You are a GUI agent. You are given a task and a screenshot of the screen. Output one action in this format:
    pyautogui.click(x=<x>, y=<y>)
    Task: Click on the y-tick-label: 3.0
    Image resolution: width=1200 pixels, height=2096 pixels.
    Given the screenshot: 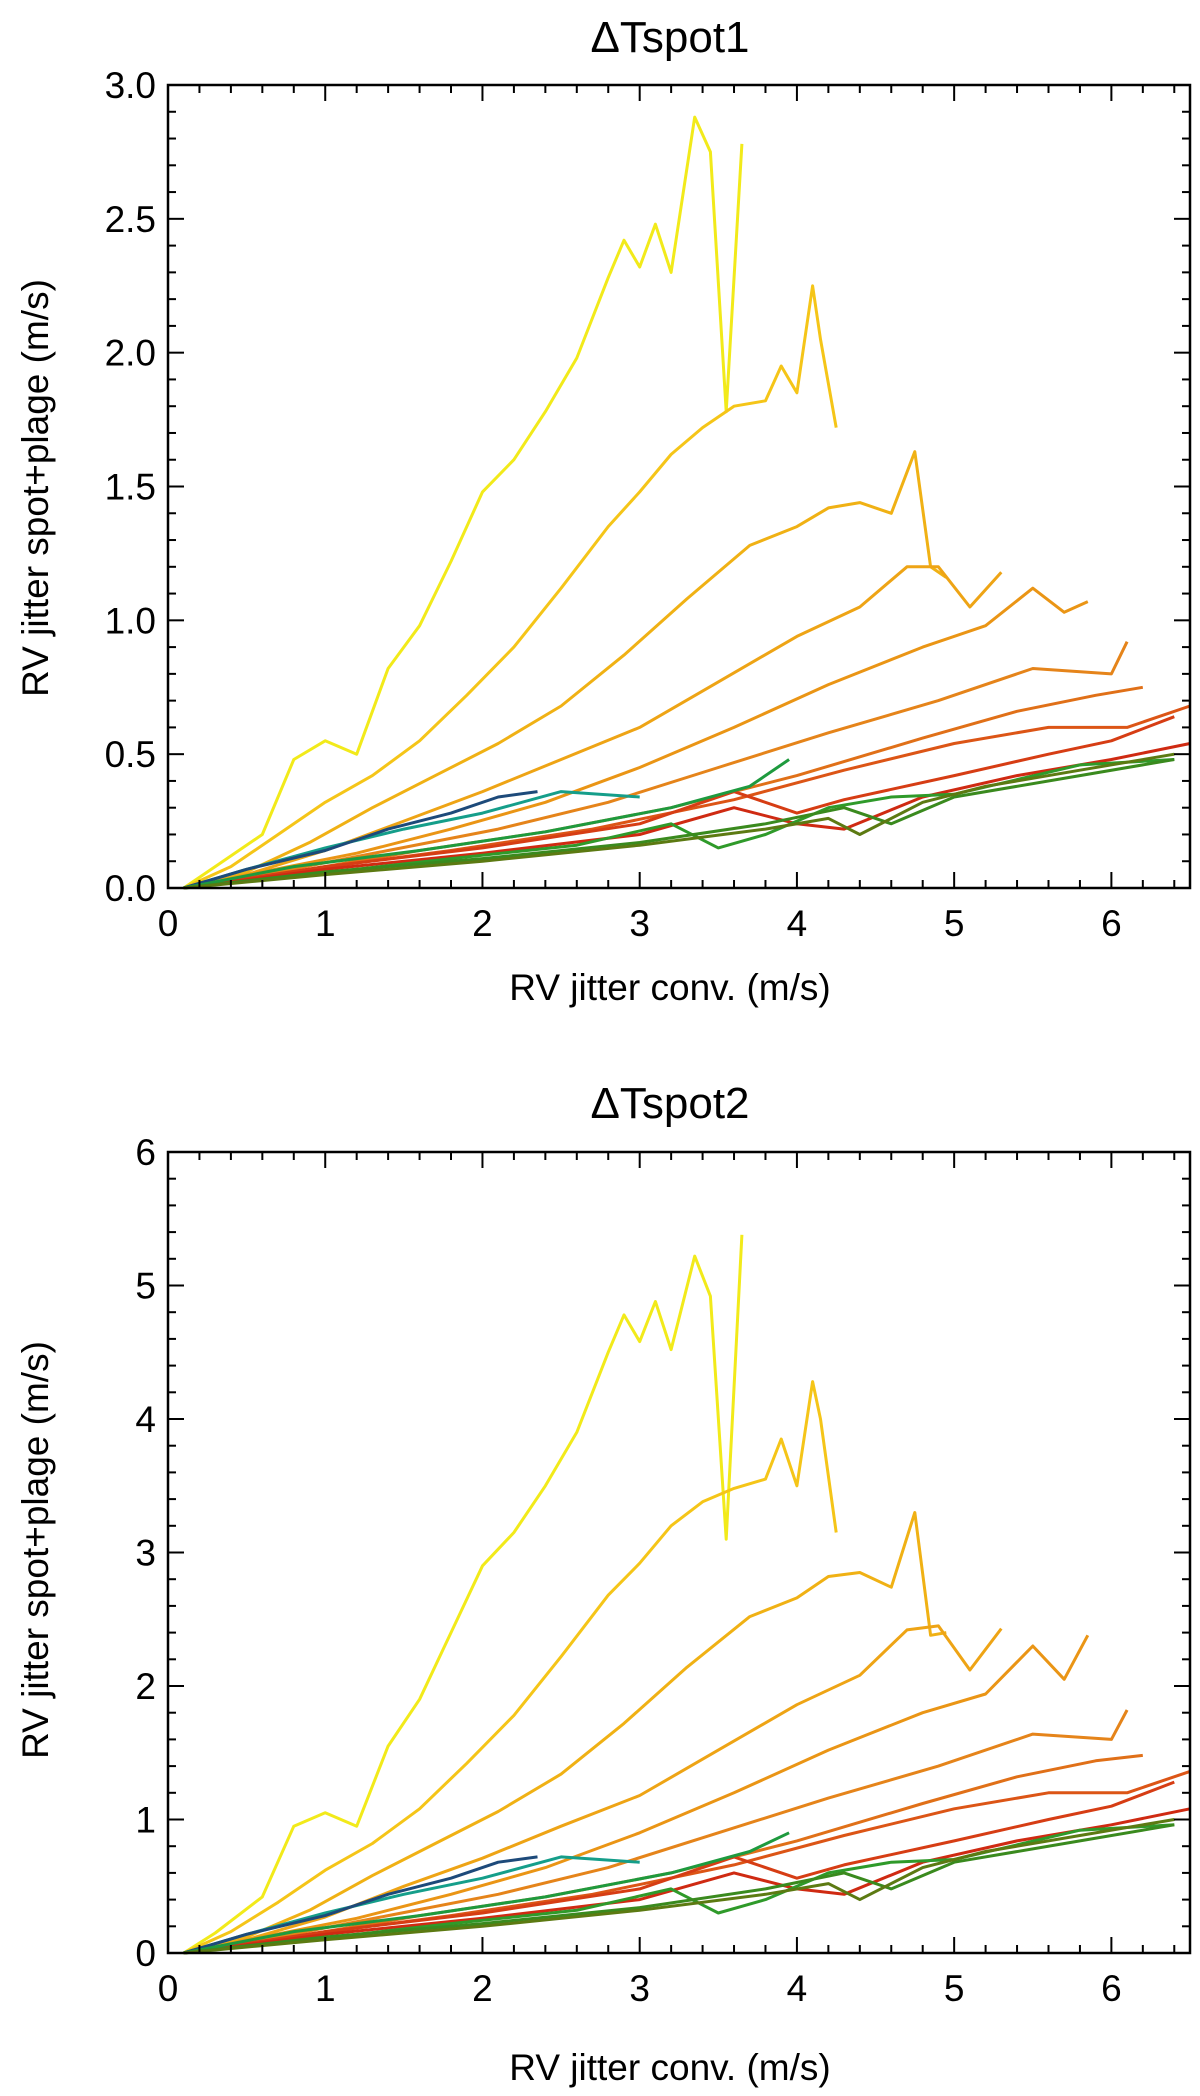 What is the action you would take?
    pyautogui.click(x=130, y=85)
    